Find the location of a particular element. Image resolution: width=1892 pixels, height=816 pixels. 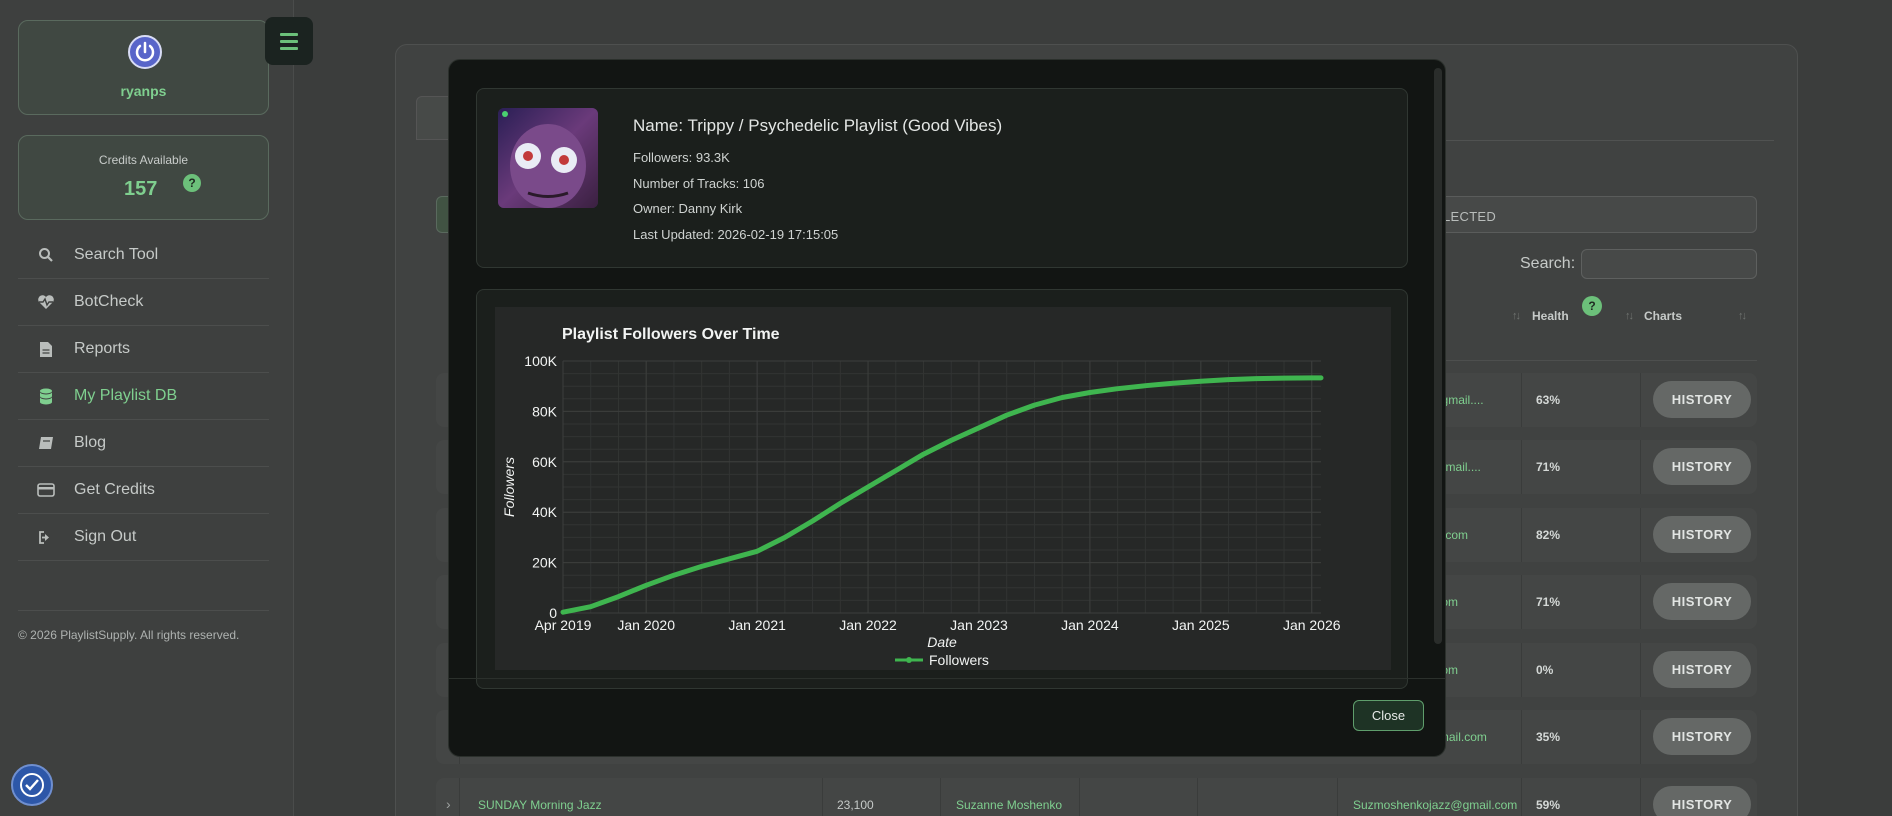

sidebar-item-reports: Reports is located at coordinates (143, 349).